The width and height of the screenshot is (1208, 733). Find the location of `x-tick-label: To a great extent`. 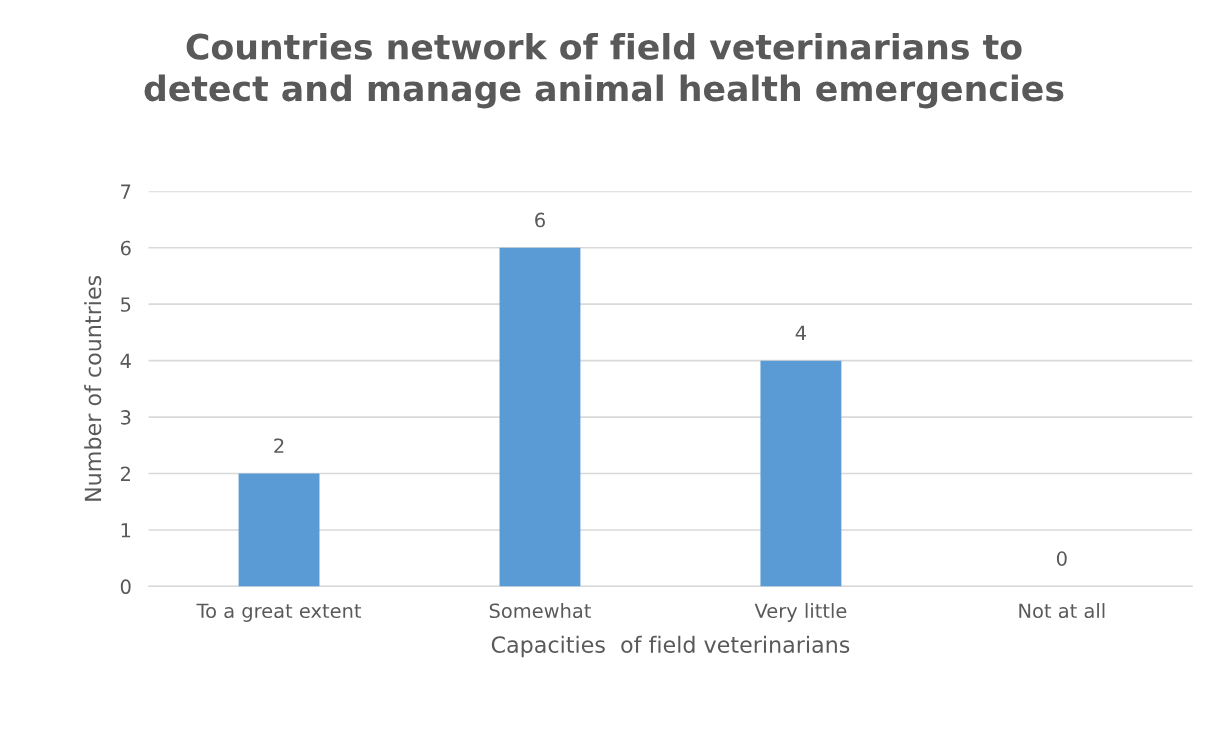

x-tick-label: To a great extent is located at coordinates (279, 612).